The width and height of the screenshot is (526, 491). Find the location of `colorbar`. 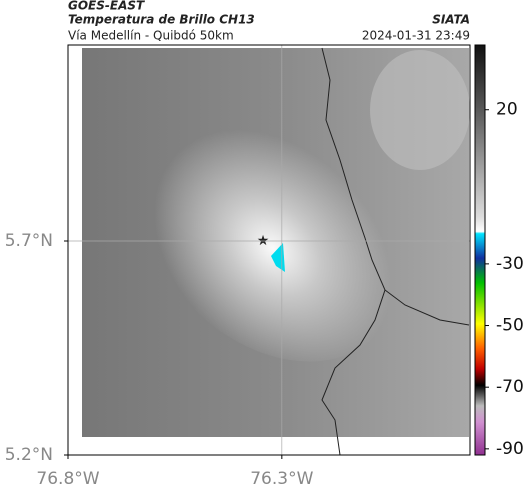

colorbar is located at coordinates (480, 250).